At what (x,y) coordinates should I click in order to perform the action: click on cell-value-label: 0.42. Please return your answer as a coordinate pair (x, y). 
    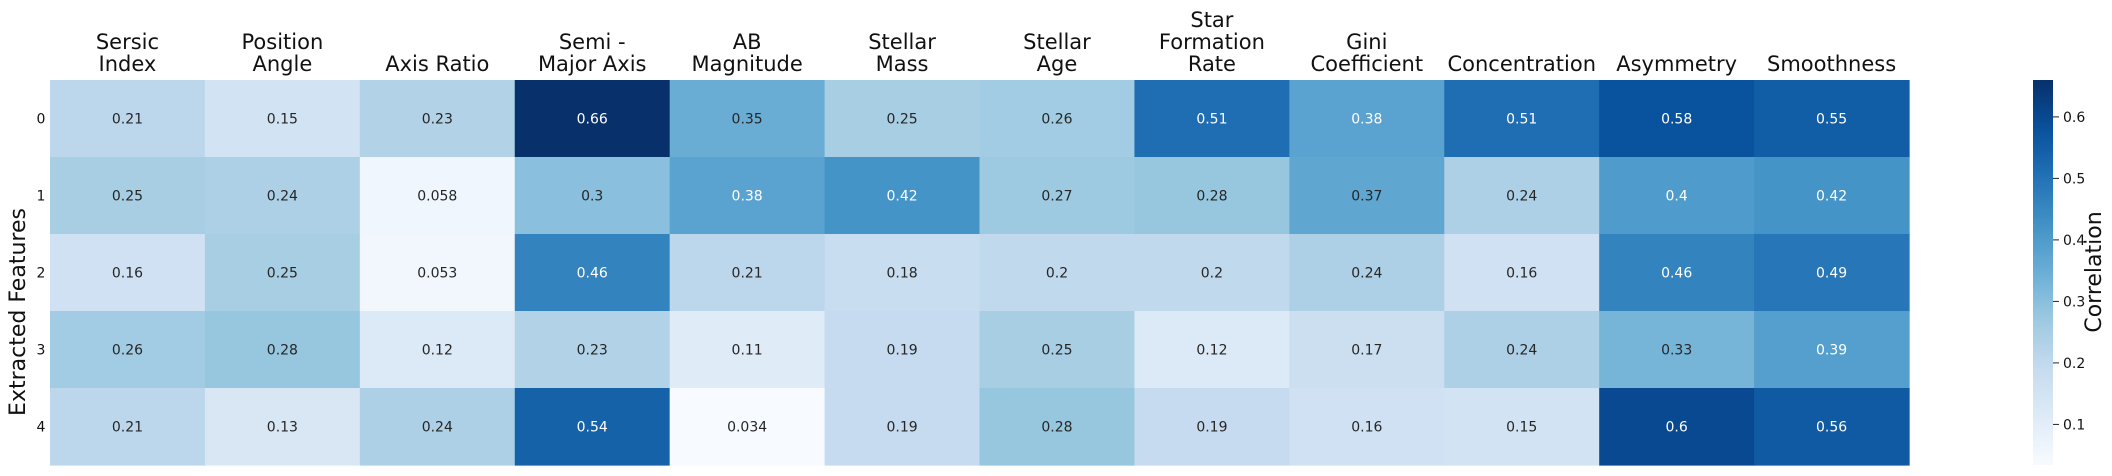
    Looking at the image, I should click on (901, 197).